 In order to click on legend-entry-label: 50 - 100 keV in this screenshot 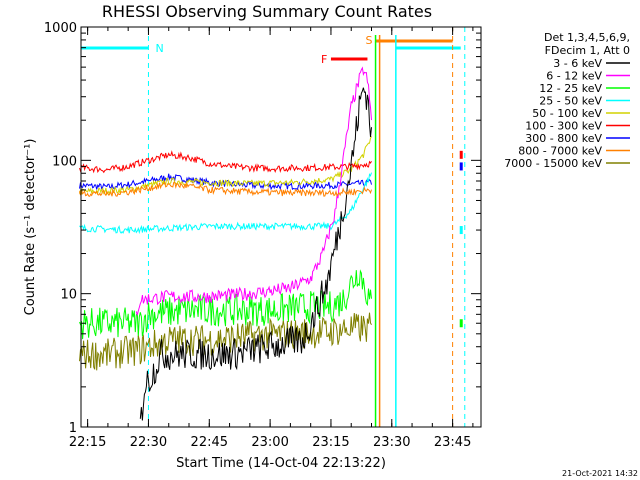, I will do `click(567, 113)`.